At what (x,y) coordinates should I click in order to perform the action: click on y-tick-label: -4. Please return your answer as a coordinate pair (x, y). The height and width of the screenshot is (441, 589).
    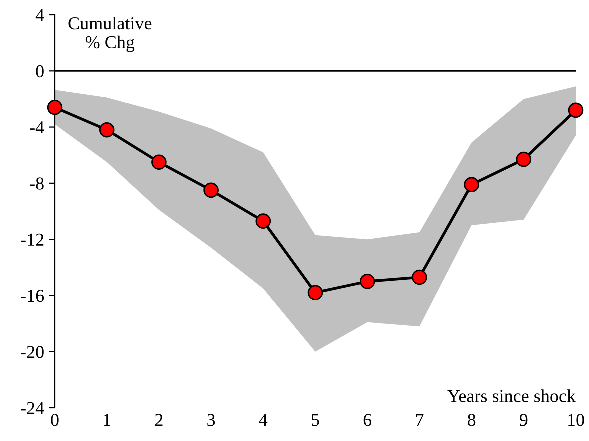
    Looking at the image, I should click on (37, 128).